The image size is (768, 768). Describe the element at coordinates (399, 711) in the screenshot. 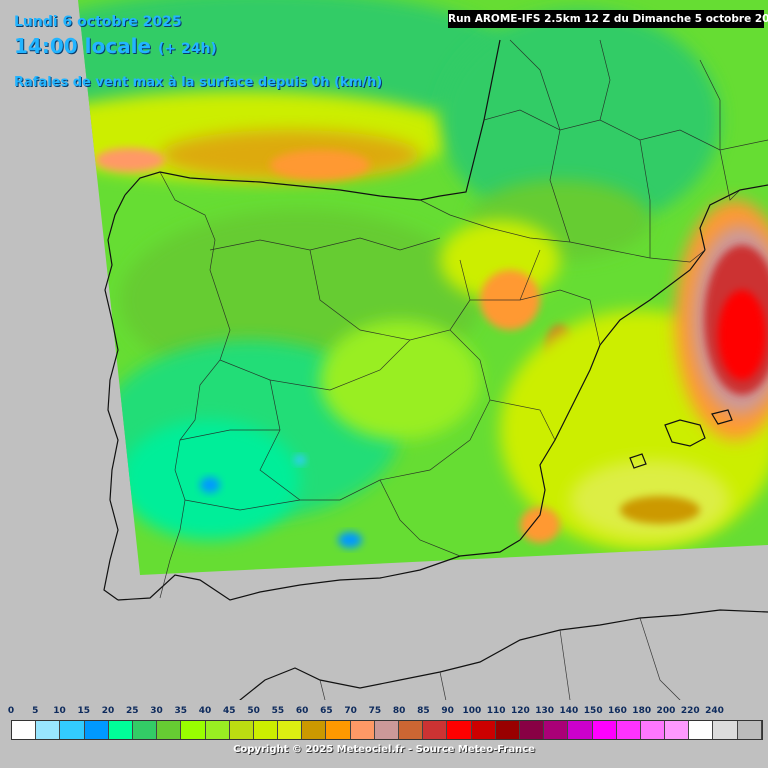

I see `legend-label: 80` at that location.